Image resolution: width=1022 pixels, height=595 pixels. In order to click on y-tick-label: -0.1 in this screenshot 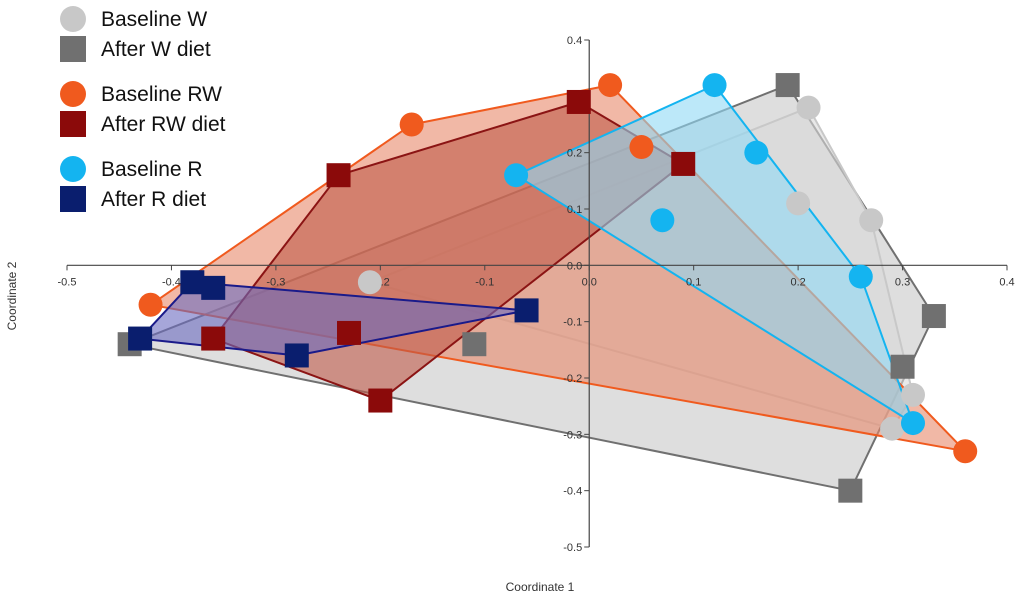, I will do `click(572, 323)`.